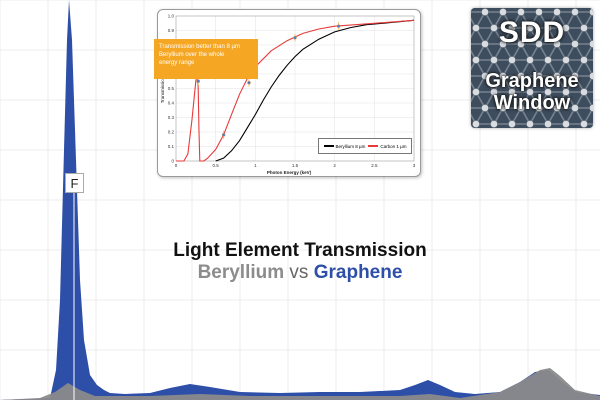 This screenshot has height=400, width=600. Describe the element at coordinates (162, 89) in the screenshot. I see `inset-y-axis-label: Transmission` at that location.